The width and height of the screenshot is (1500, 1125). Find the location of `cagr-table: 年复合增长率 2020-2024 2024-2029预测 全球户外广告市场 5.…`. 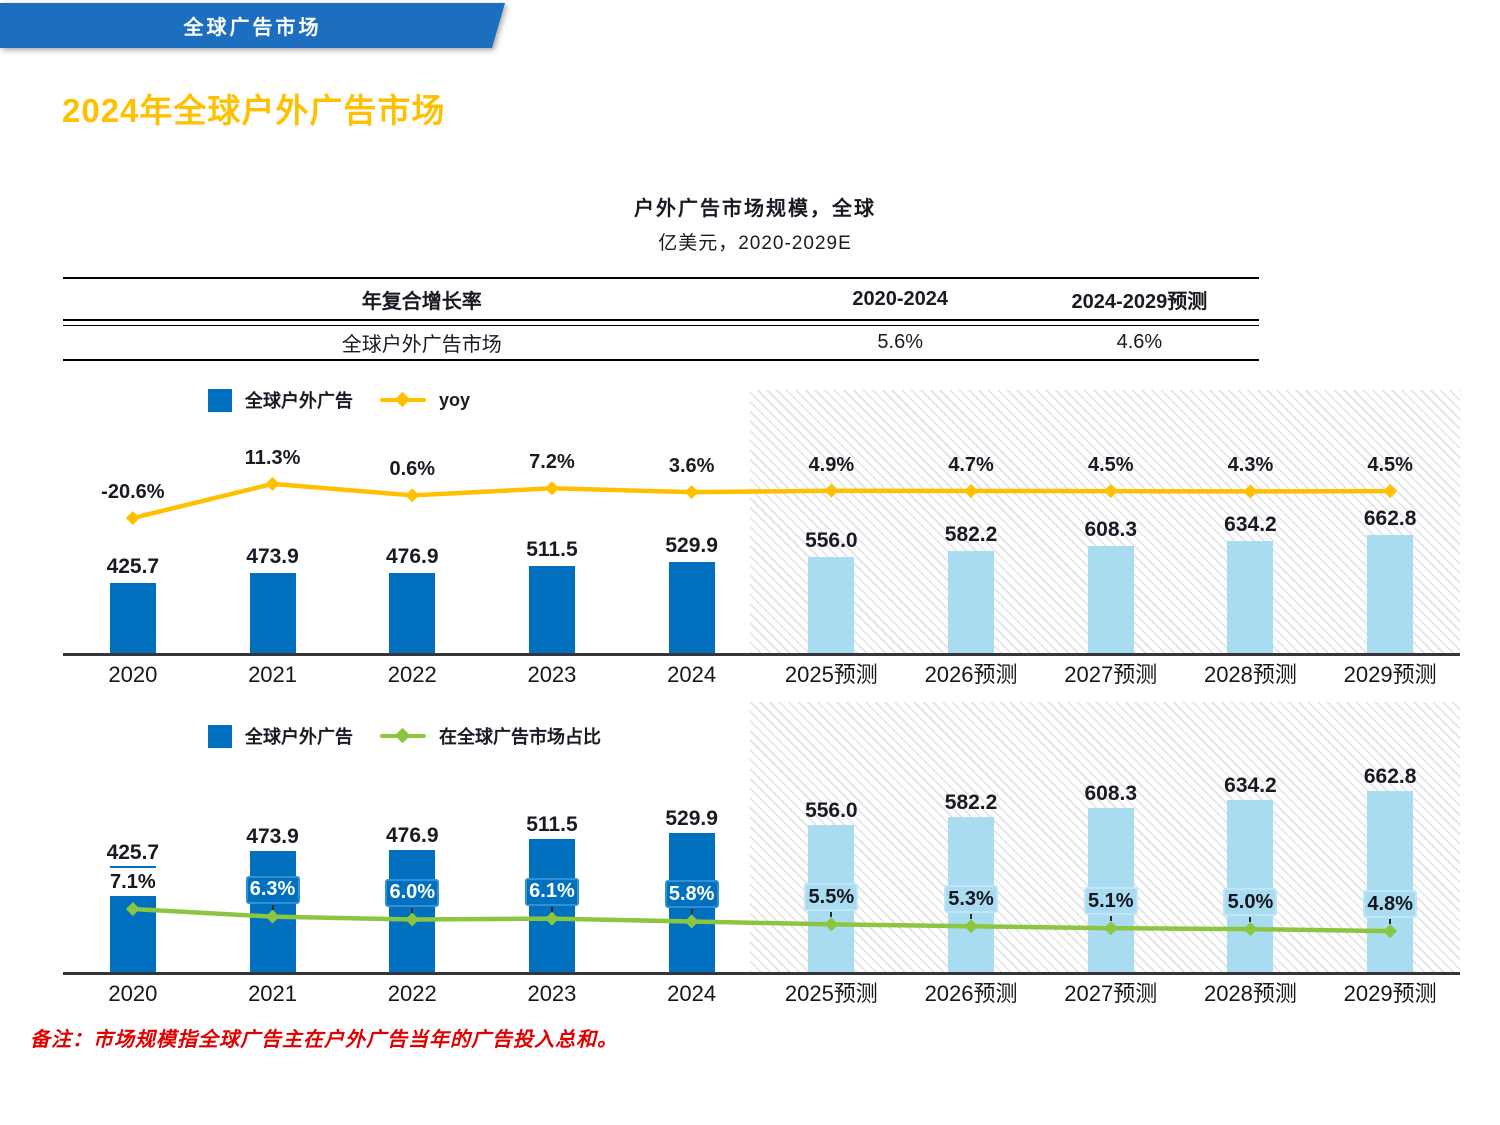

cagr-table: 年复合增长率 2020-2024 2024-2029预测 全球户外广告市场 5.… is located at coordinates (661, 319).